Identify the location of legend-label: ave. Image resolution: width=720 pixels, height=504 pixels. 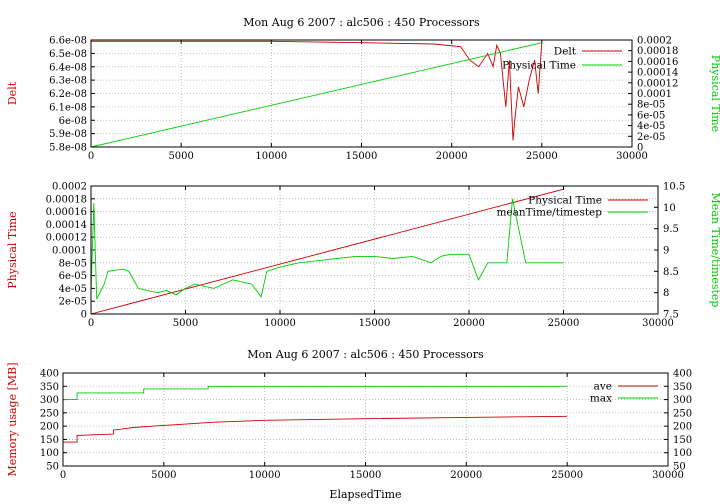
(603, 387).